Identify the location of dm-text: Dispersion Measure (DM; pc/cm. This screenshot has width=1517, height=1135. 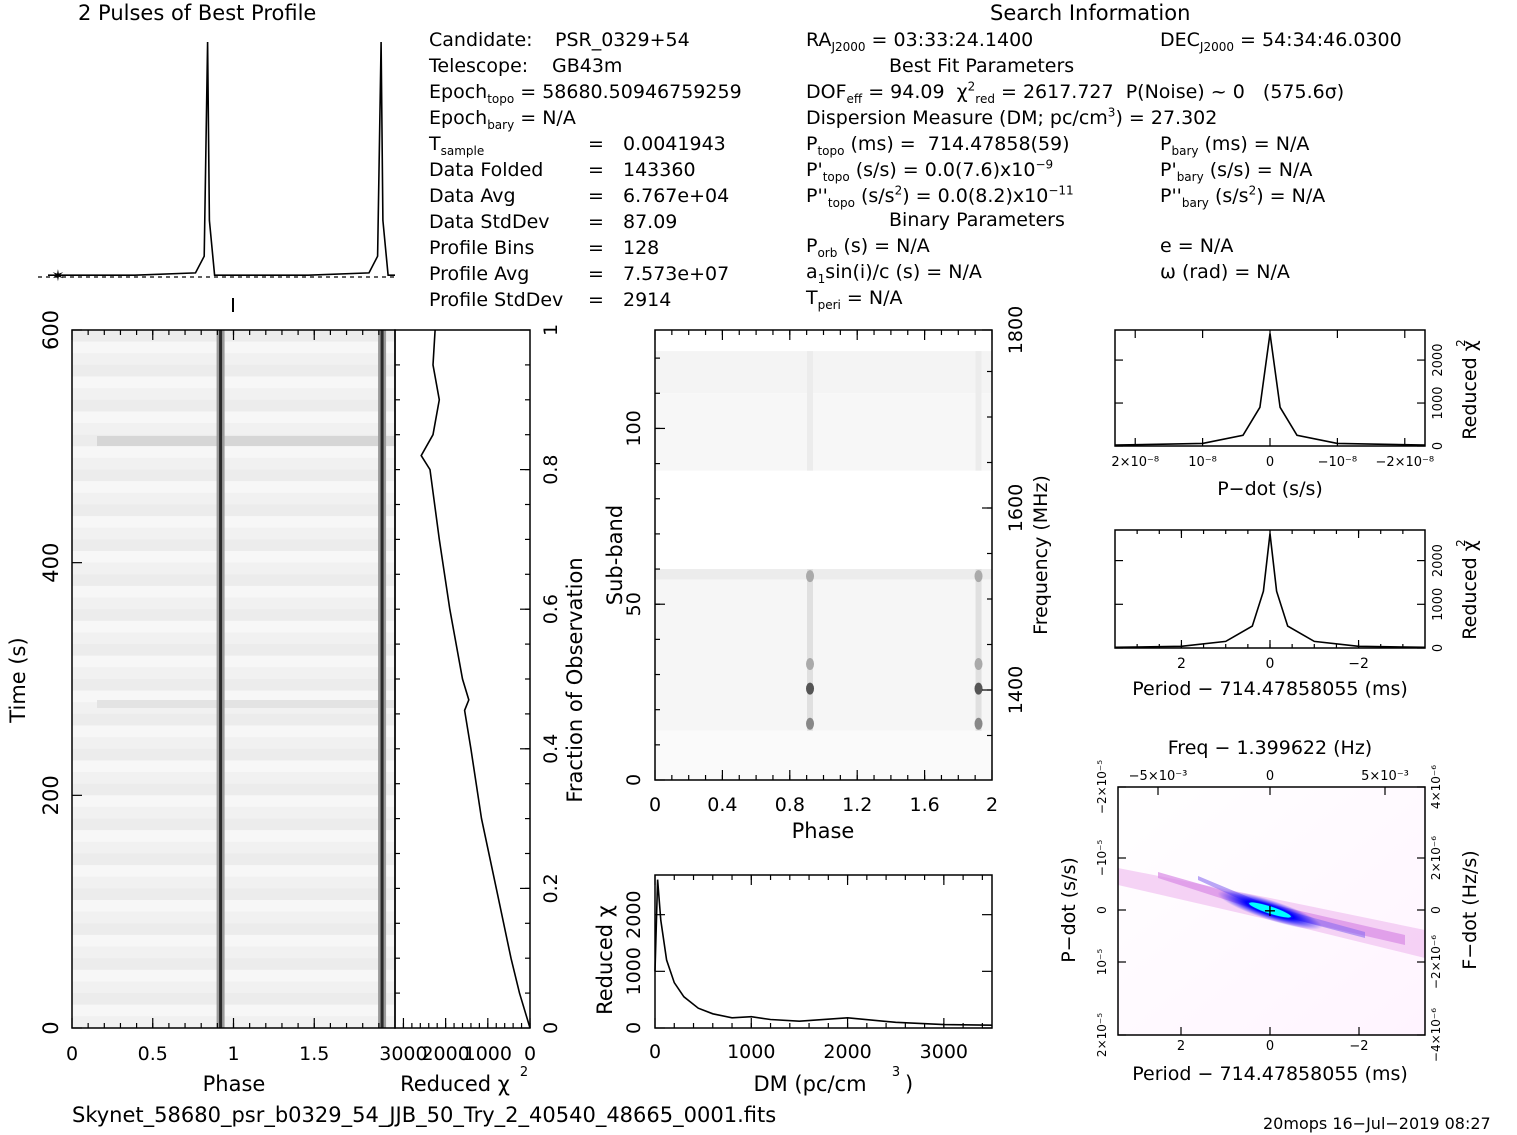
(957, 118).